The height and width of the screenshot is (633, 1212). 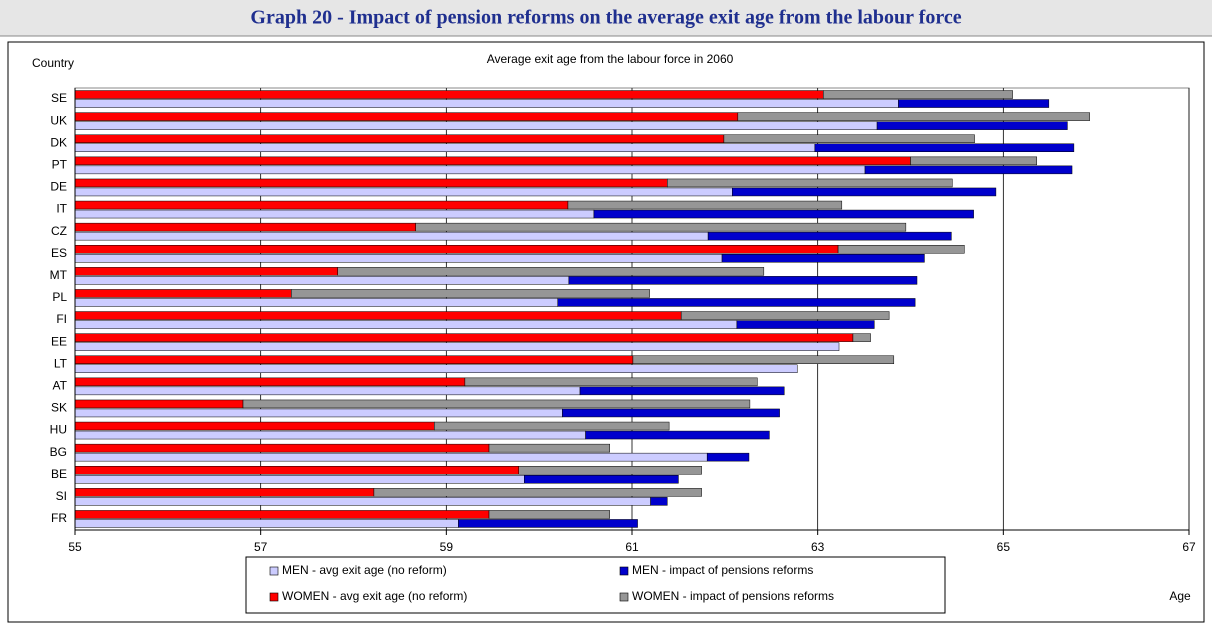 I want to click on x-axis-label: Age, so click(x=1180, y=596).